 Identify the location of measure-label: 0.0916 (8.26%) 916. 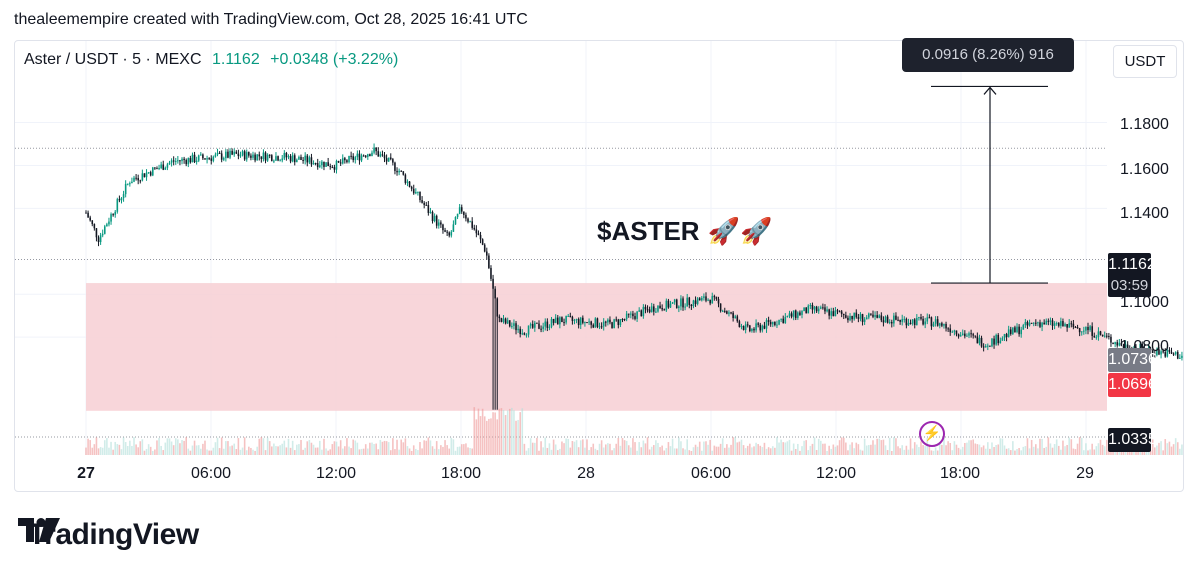
(988, 55).